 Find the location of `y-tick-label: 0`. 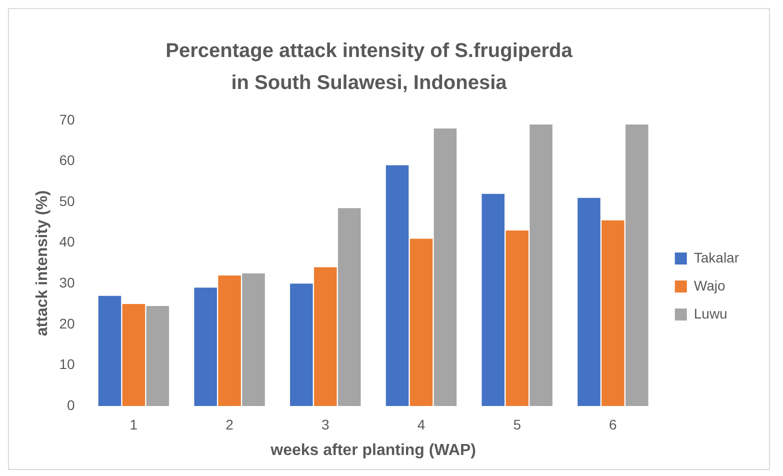

y-tick-label: 0 is located at coordinates (70, 404).